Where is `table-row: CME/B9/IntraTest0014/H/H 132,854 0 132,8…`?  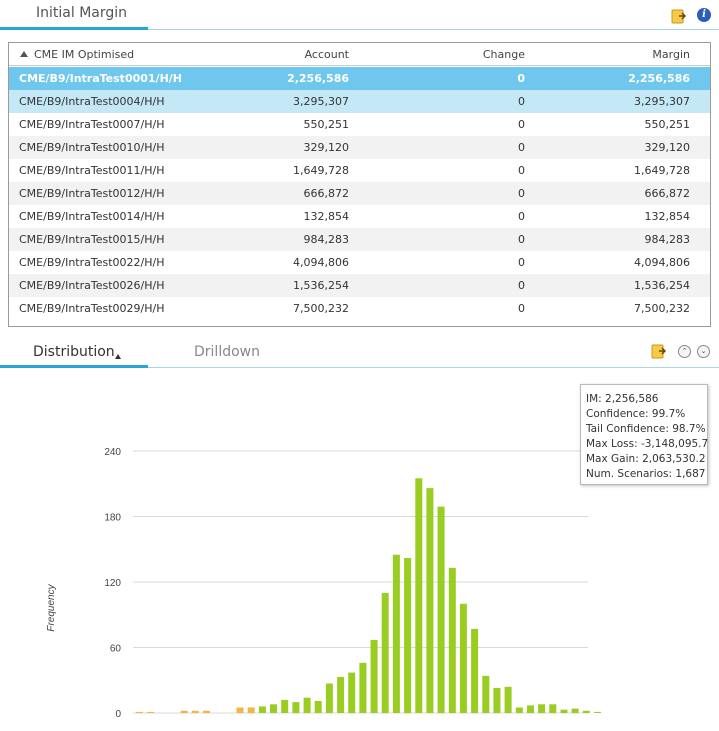 table-row: CME/B9/IntraTest0014/H/H 132,854 0 132,8… is located at coordinates (359, 216).